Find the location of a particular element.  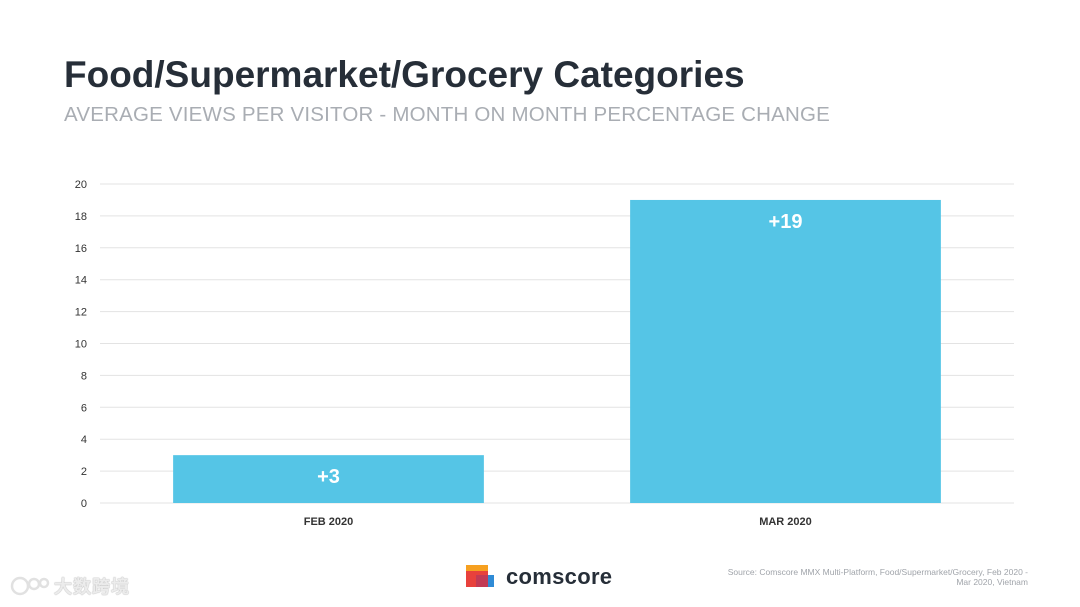

comscore-logo-icon is located at coordinates (480, 576).